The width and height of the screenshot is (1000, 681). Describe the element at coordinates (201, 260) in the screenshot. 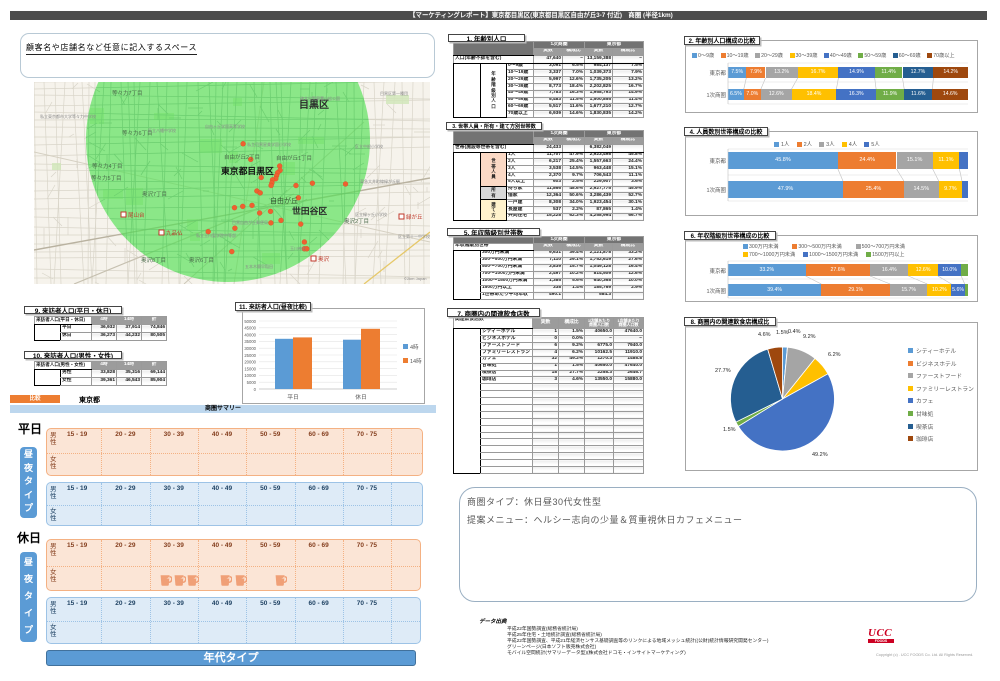

I see `svg-text: 奥沢6丁目` at that location.